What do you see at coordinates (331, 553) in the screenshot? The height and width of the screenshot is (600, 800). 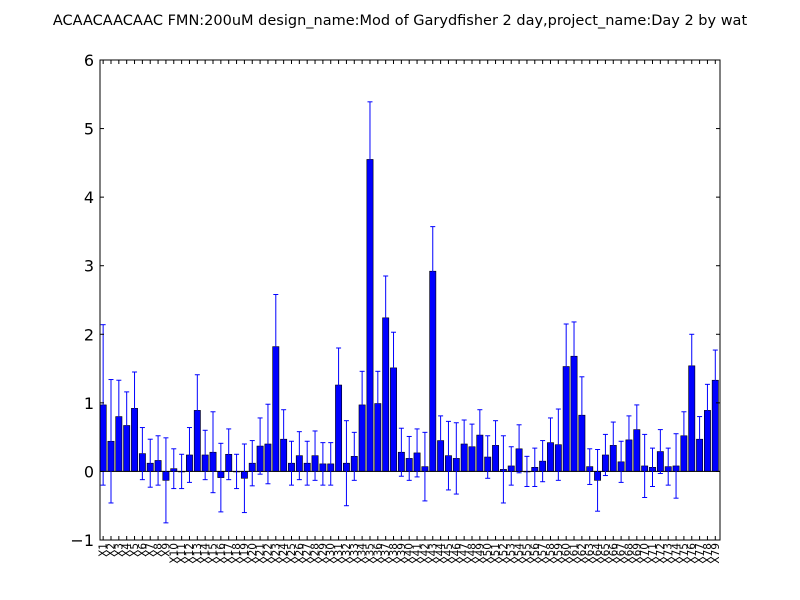 I see `x-tick-label: X30` at bounding box center [331, 553].